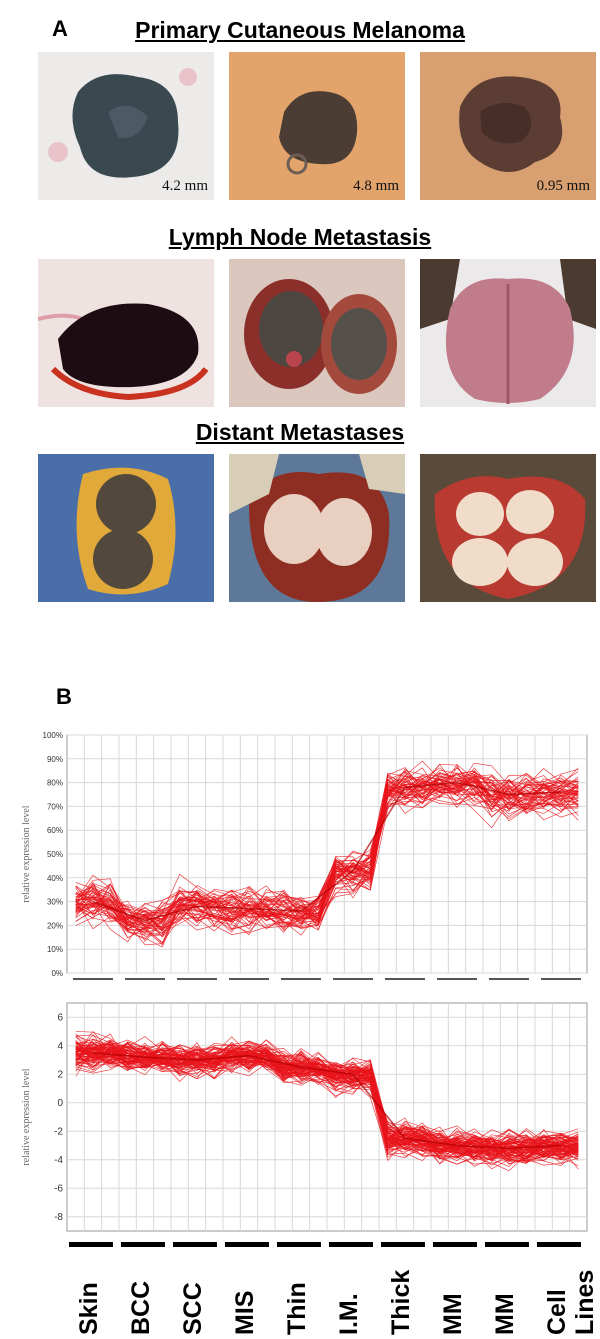  Describe the element at coordinates (58, 1217) in the screenshot. I see `y-tick-label: -8` at that location.